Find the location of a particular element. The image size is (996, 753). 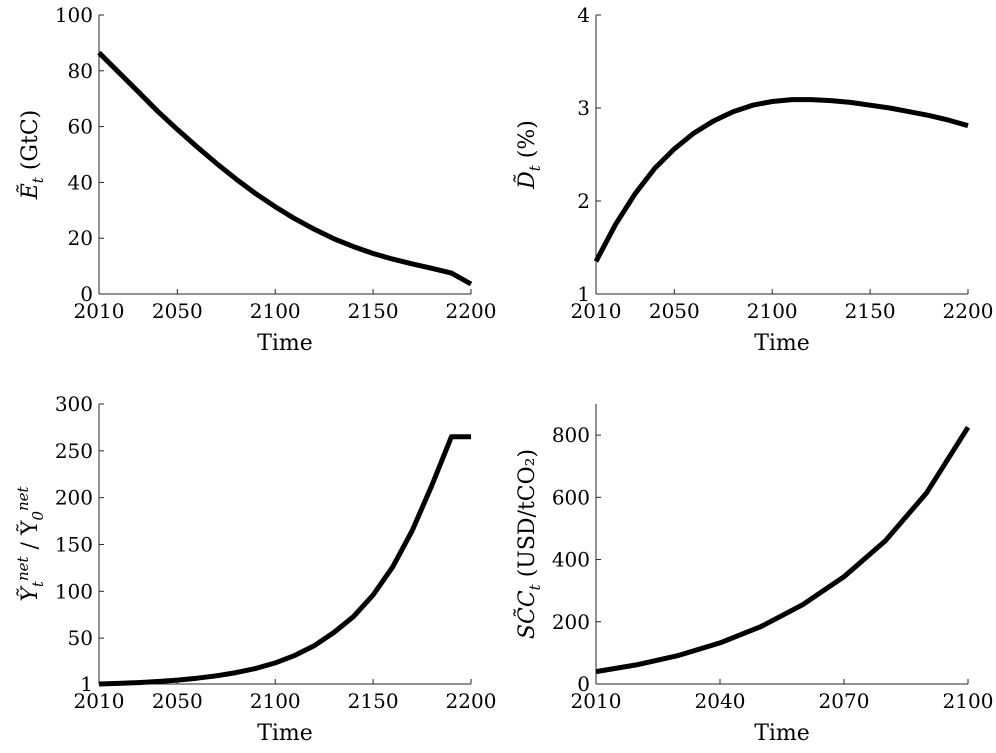

y-tick-label: 150 is located at coordinates (74, 544).